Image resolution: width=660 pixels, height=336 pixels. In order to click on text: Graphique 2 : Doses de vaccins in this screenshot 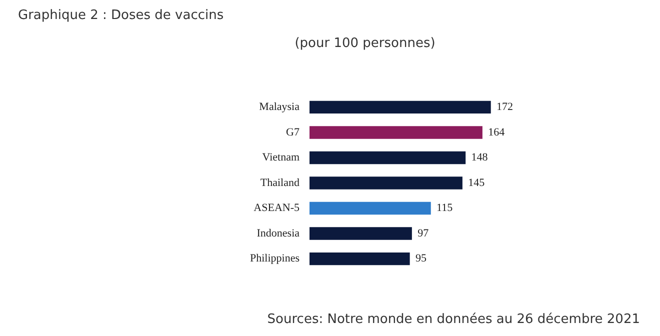, I will do `click(121, 15)`.